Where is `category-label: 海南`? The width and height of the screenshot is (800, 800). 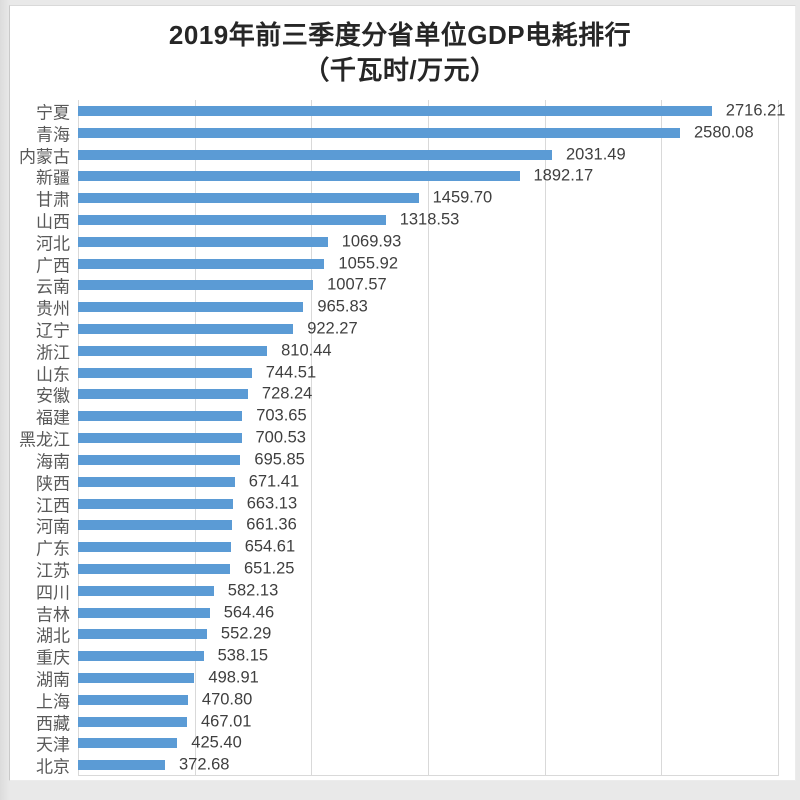 category-label: 海南 is located at coordinates (53, 462).